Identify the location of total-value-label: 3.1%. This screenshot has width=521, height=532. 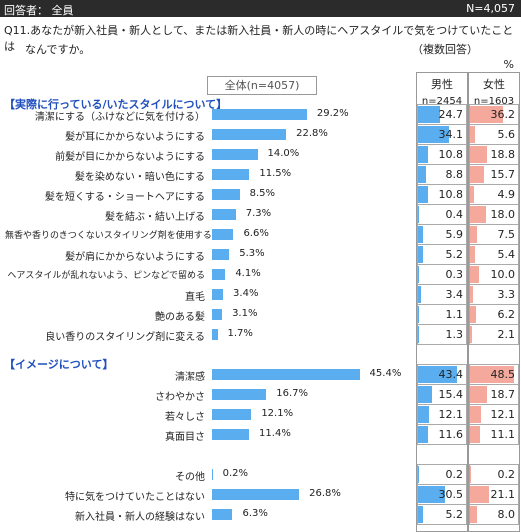
(245, 313).